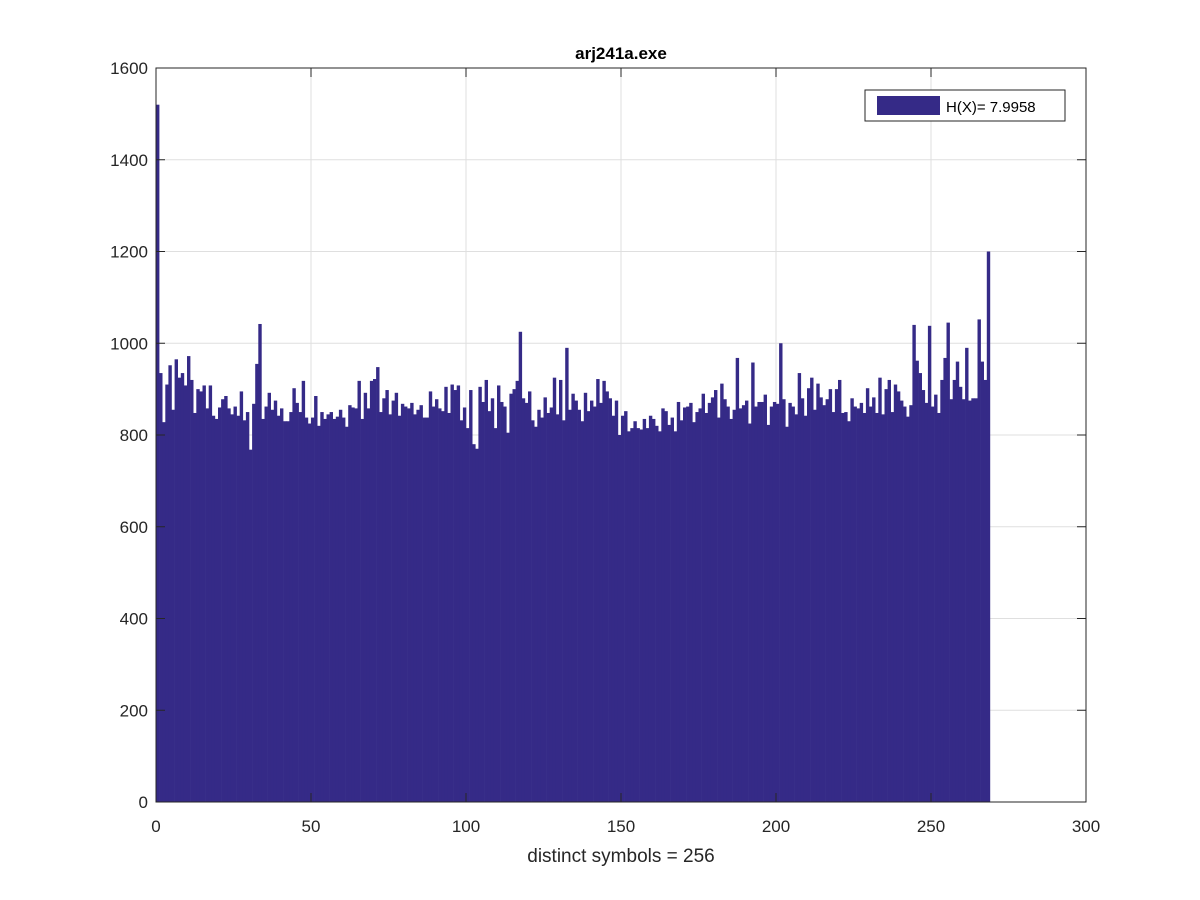 Image resolution: width=1200 pixels, height=900 pixels. What do you see at coordinates (991, 107) in the screenshot?
I see `legend-label: H(X)= 7.9958` at bounding box center [991, 107].